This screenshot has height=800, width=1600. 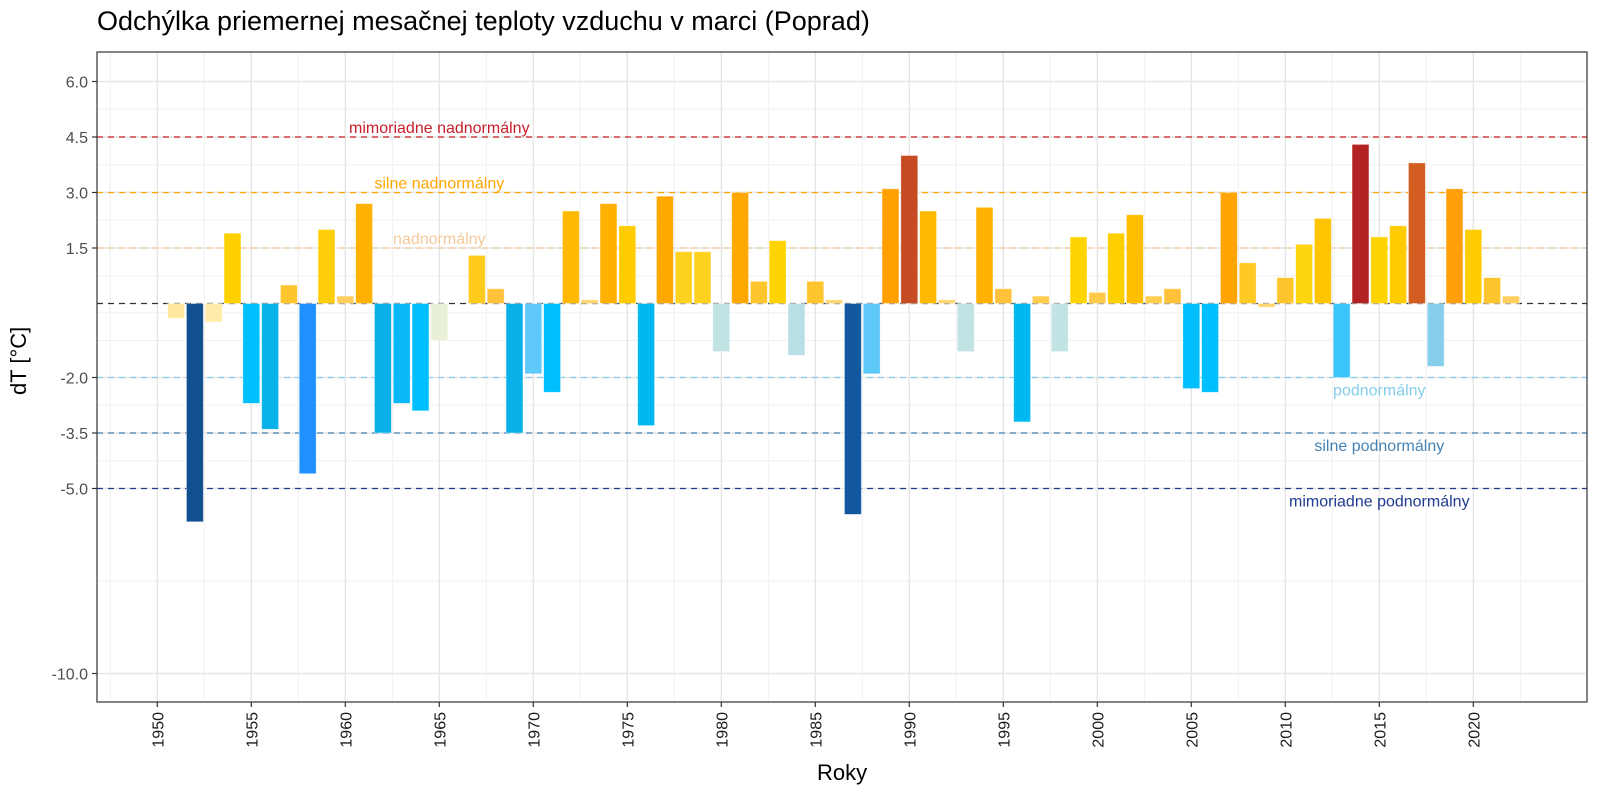 I want to click on bar-1983, so click(x=777, y=272).